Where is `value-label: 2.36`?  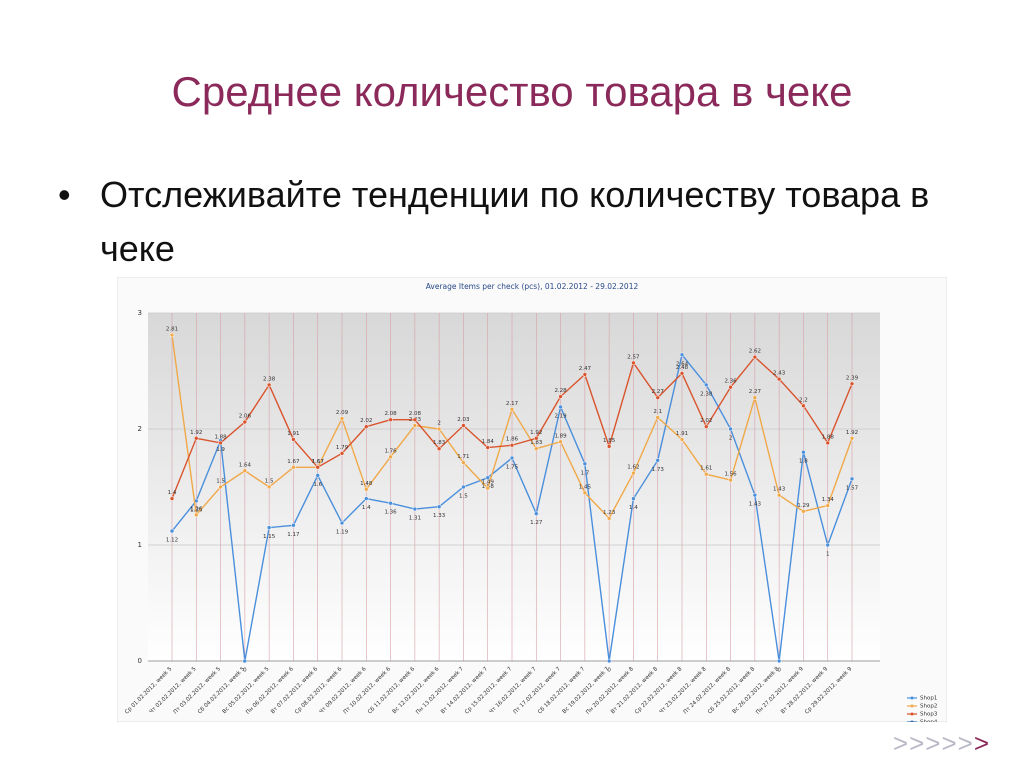
value-label: 2.36 is located at coordinates (730, 382).